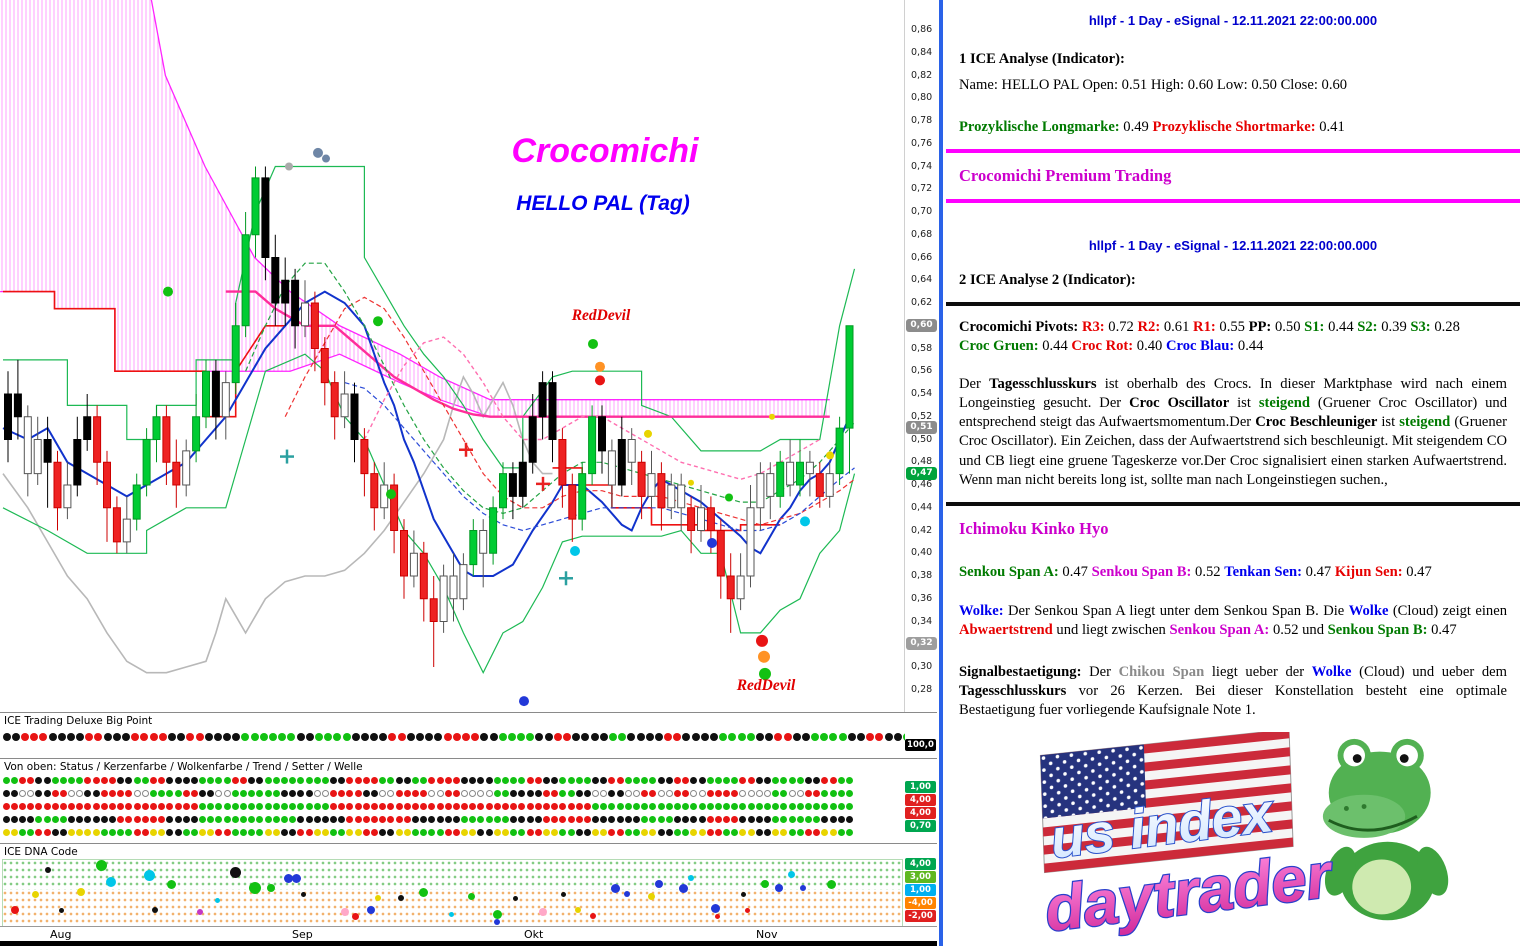  Describe the element at coordinates (922, 189) in the screenshot. I see `price-label: 0,72` at that location.